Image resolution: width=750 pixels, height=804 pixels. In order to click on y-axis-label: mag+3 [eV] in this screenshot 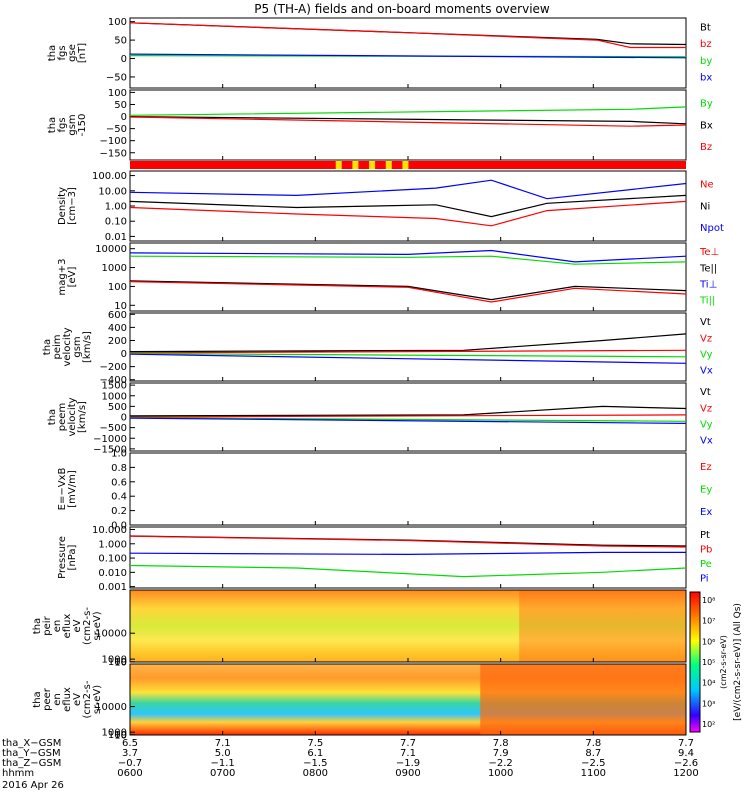, I will do `click(67, 277)`.